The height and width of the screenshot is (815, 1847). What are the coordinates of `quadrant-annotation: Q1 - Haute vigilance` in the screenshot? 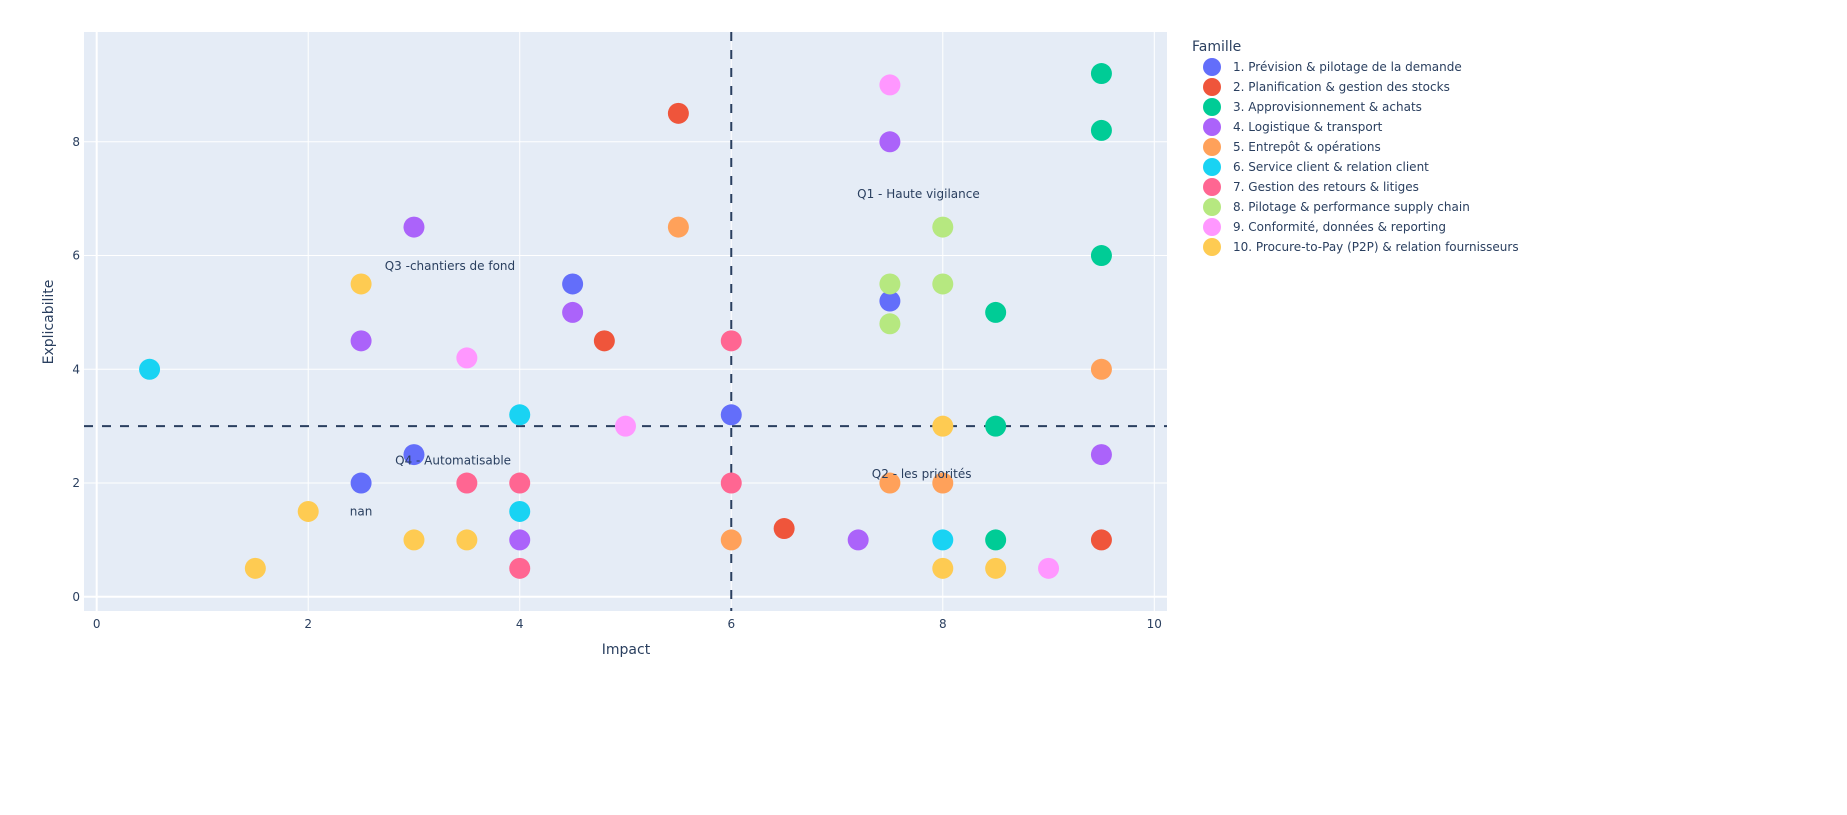 It's located at (918, 194).